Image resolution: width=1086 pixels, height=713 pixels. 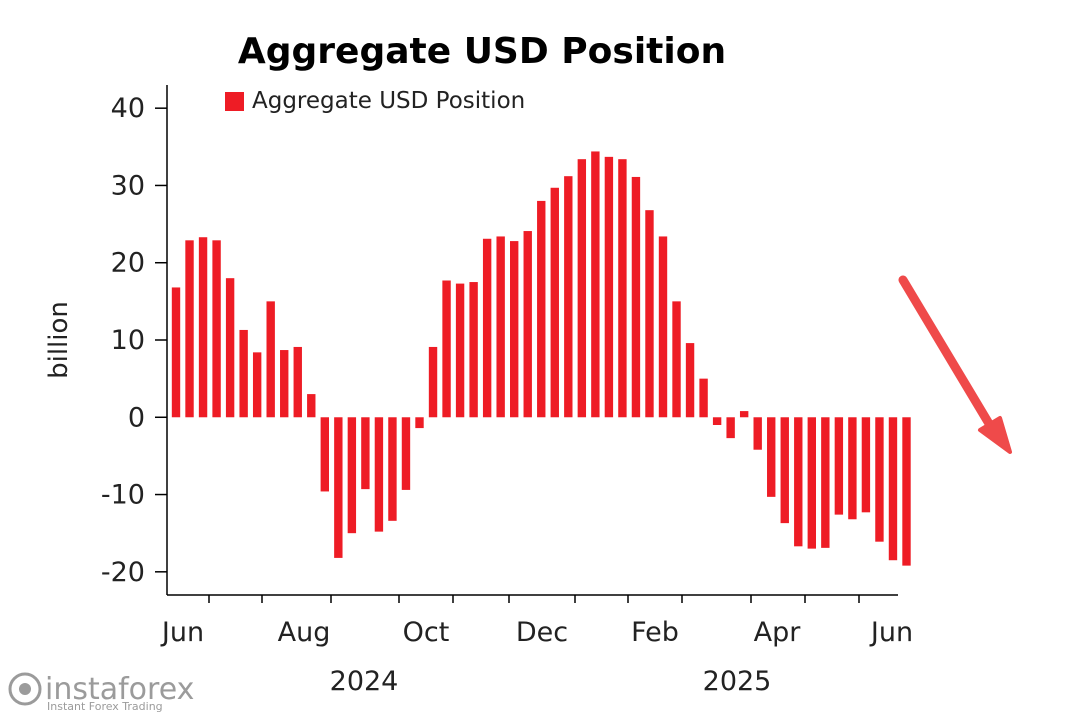 I want to click on x-year-label: 2025, so click(x=737, y=681).